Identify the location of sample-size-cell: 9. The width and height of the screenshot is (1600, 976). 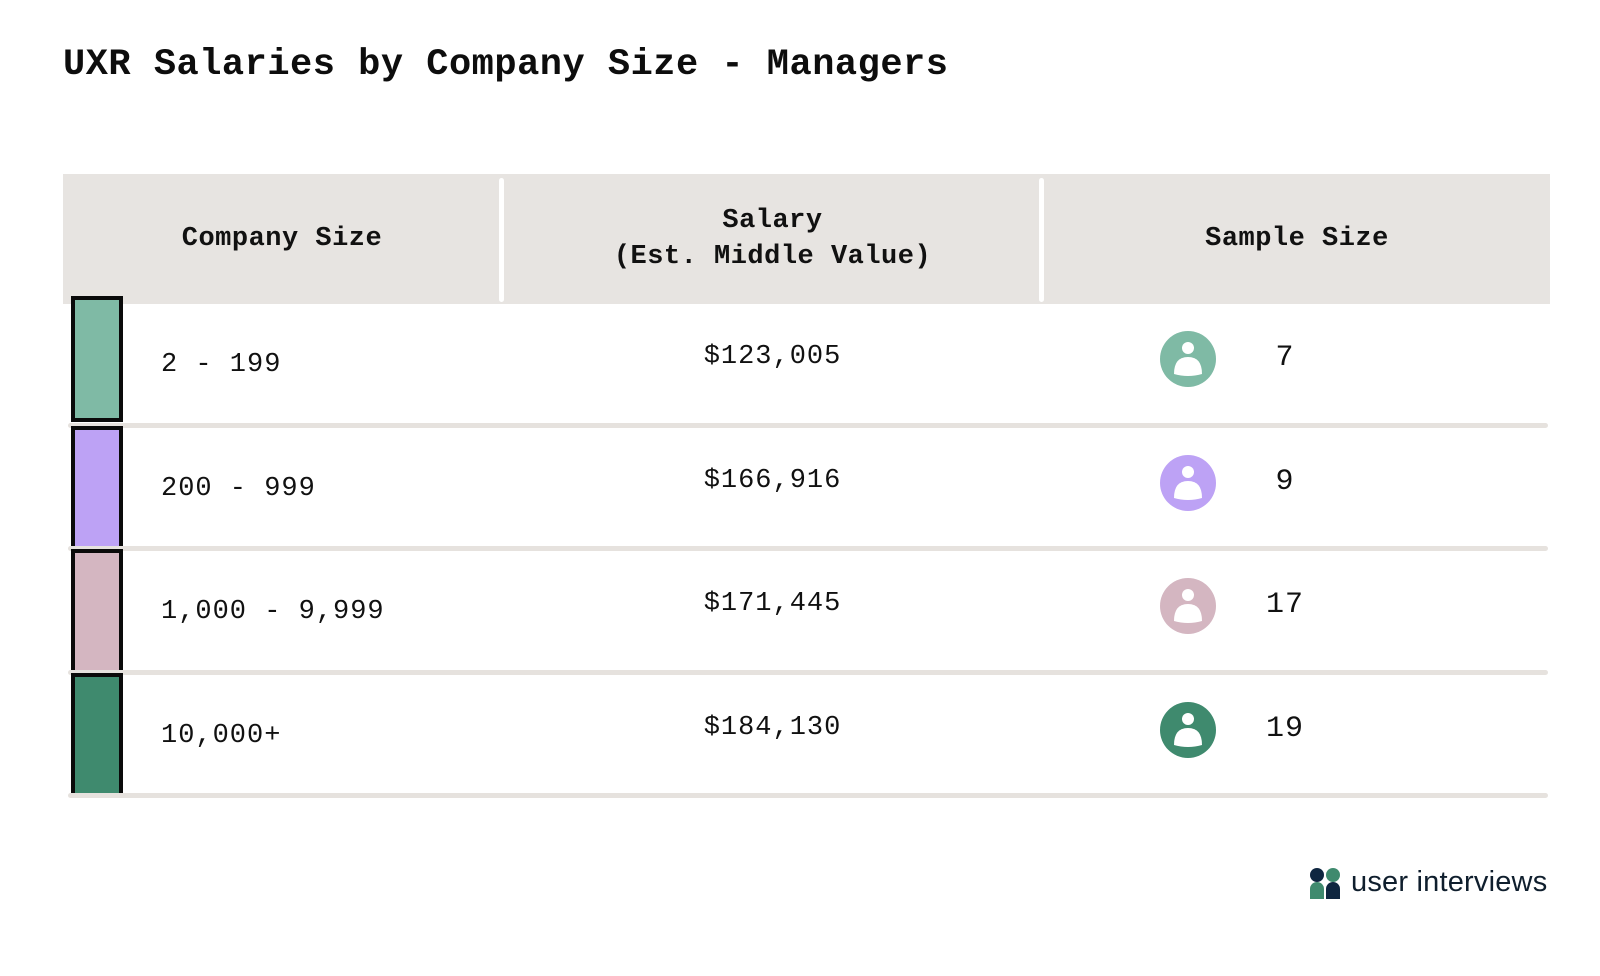
(1285, 481).